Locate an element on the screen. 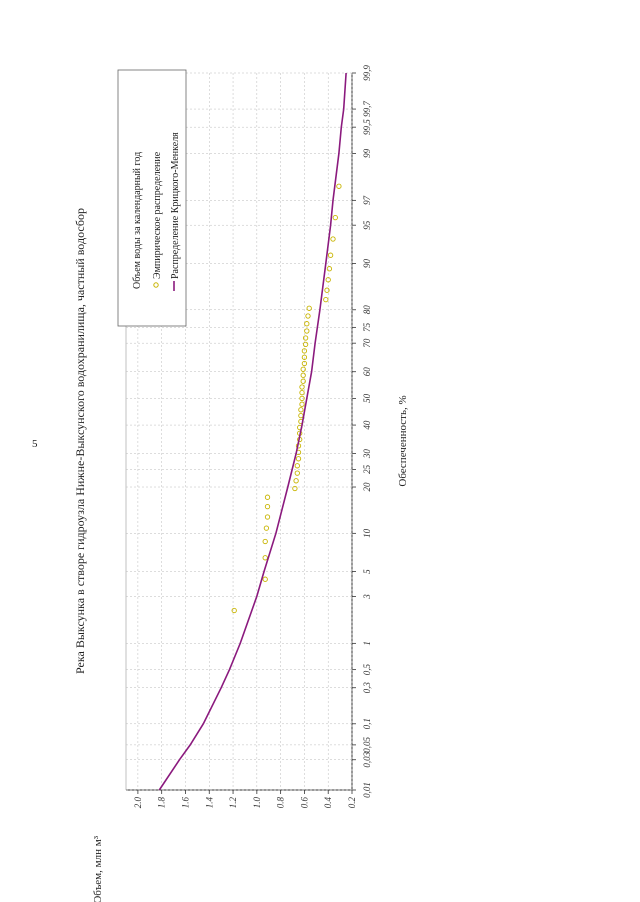 This screenshot has height=902, width=640. y-tick-label: 0.4 is located at coordinates (328, 803).